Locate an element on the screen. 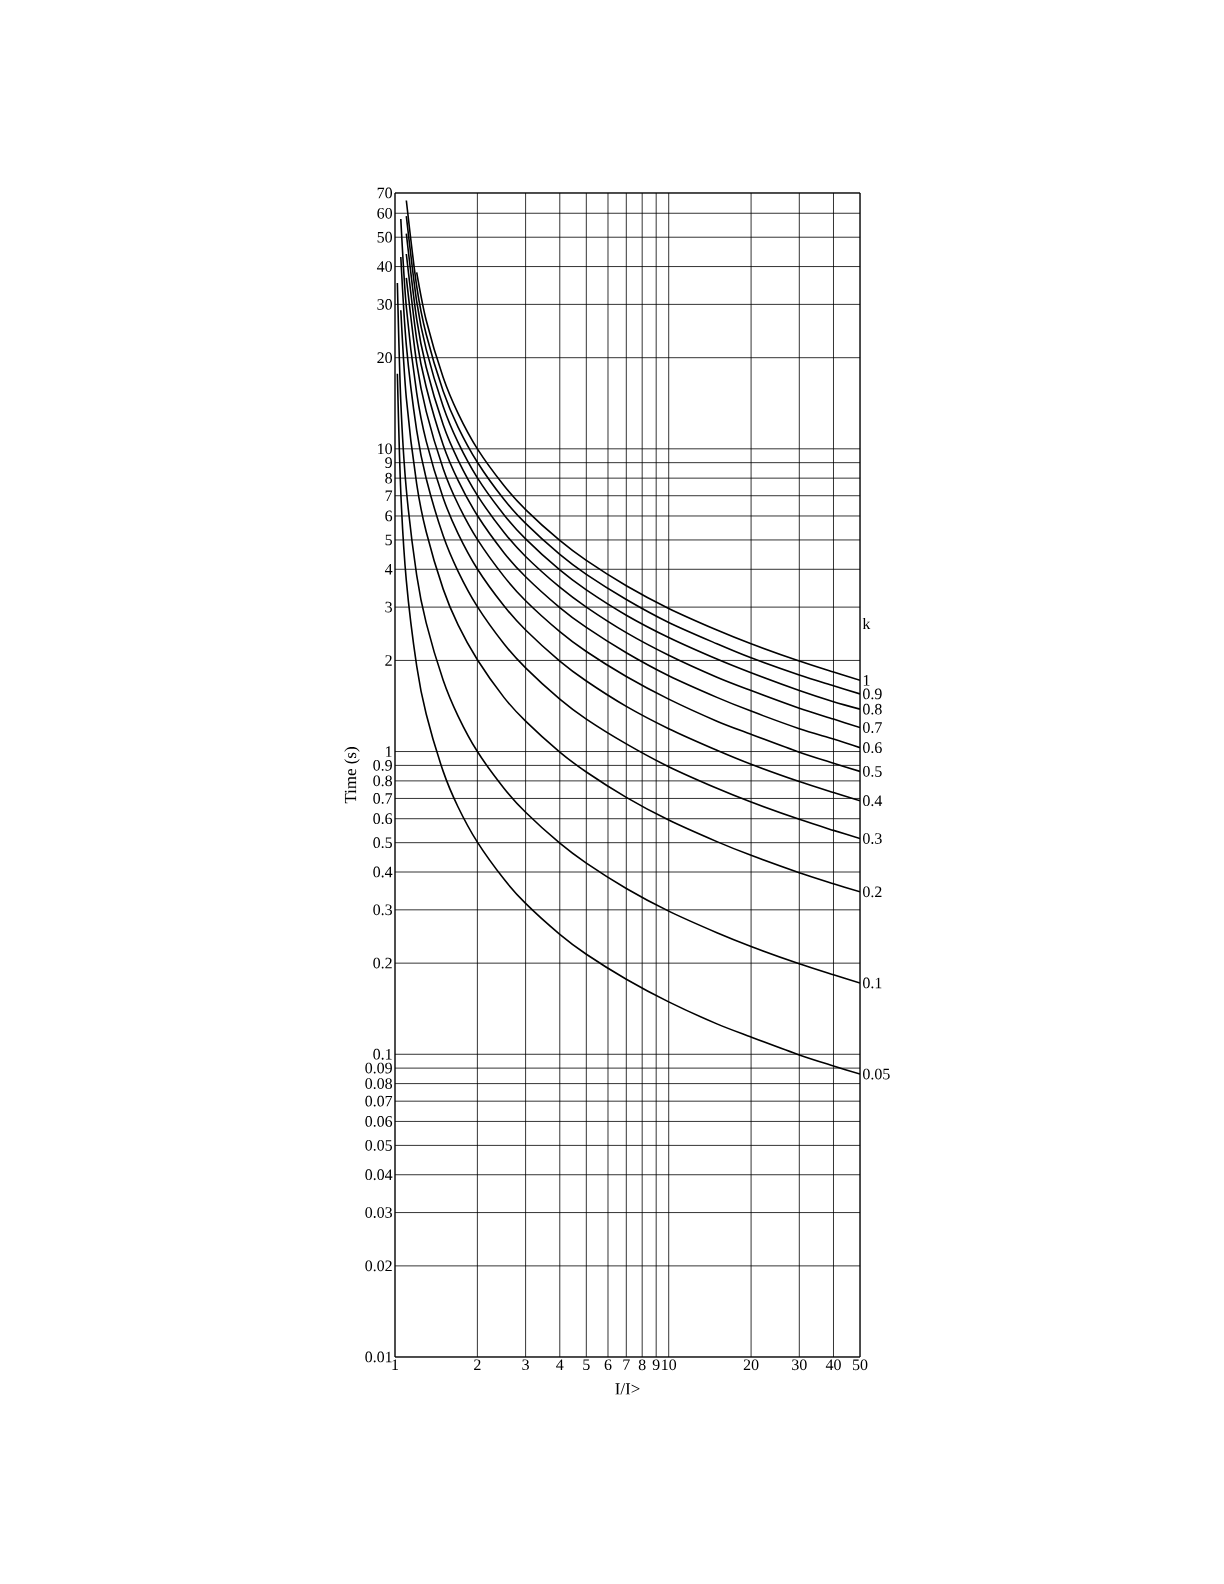 This screenshot has height=1584, width=1224. y-tick-label: 8 is located at coordinates (389, 478).